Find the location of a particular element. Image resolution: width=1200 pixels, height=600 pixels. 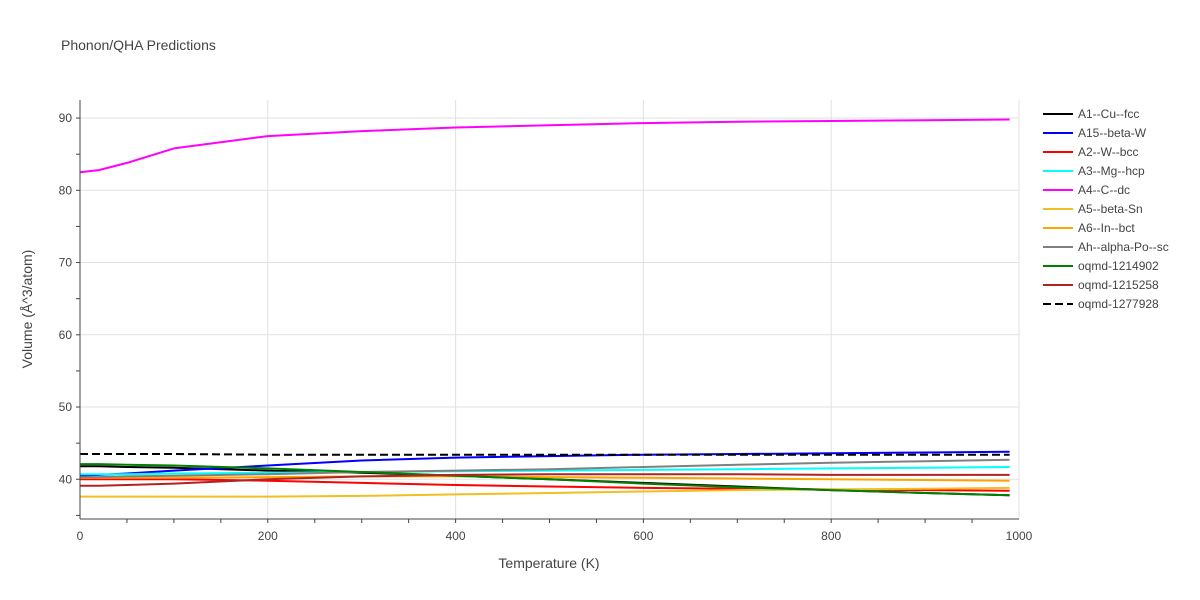

series-line-a4-c-dc is located at coordinates (544, 146).